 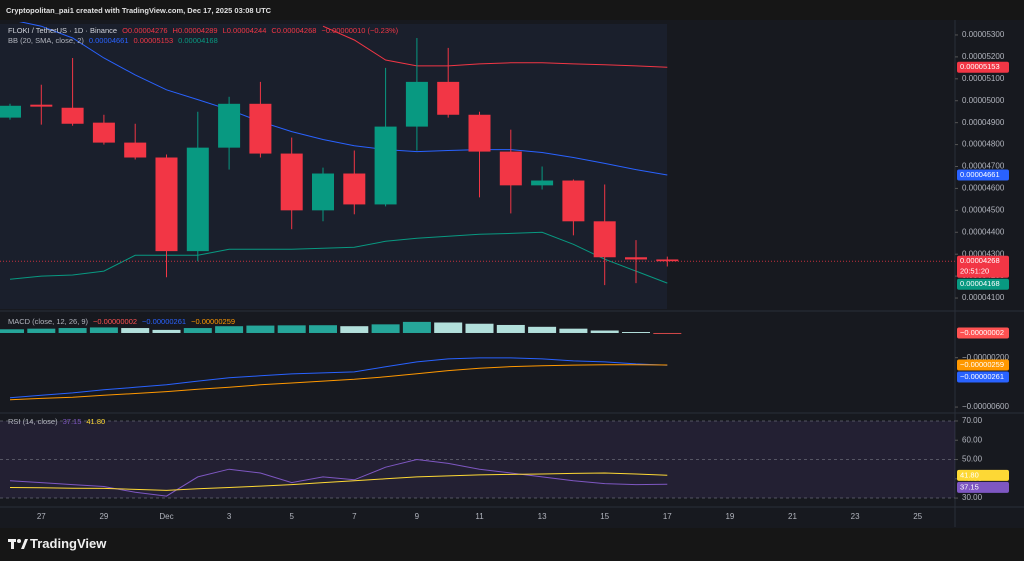 I want to click on macd-value: −0.00000261, so click(x=164, y=321).